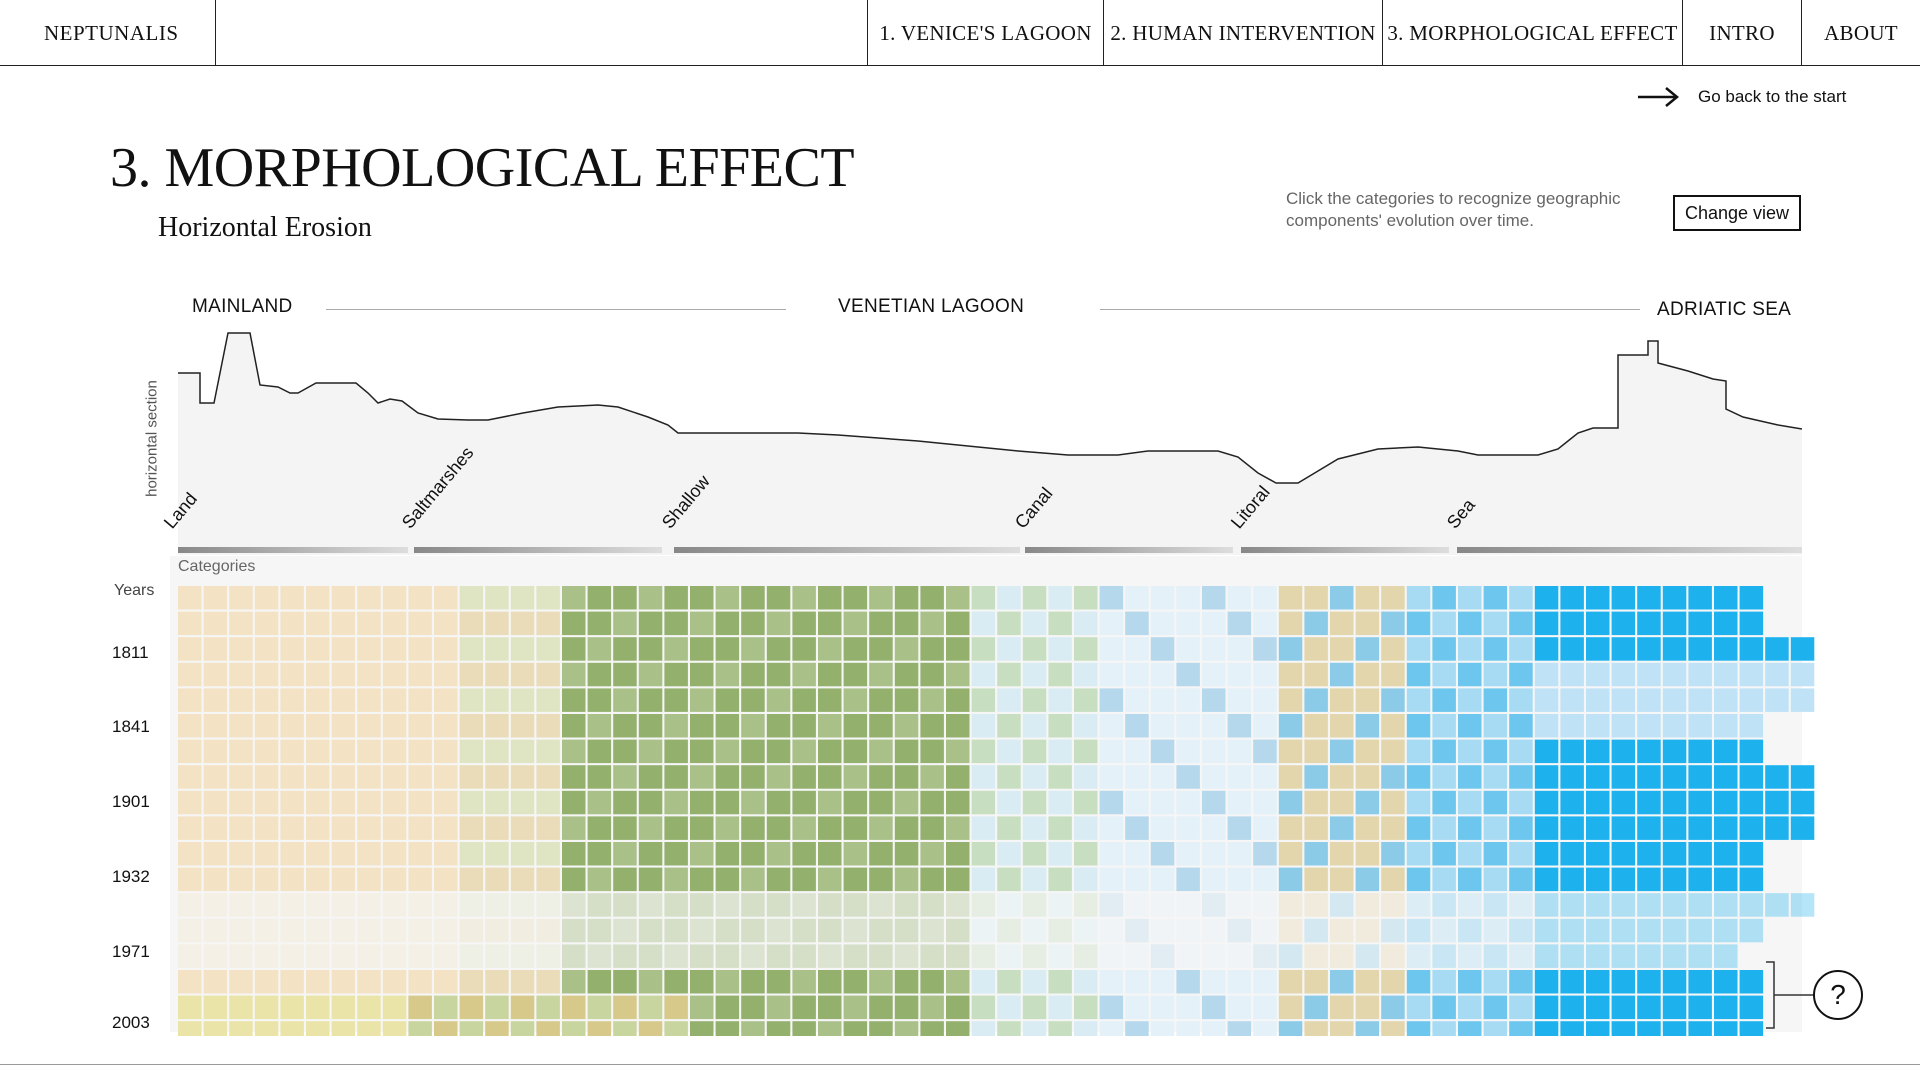 This screenshot has width=1920, height=1082. What do you see at coordinates (538, 550) in the screenshot?
I see `category-bar-saltmarshes` at bounding box center [538, 550].